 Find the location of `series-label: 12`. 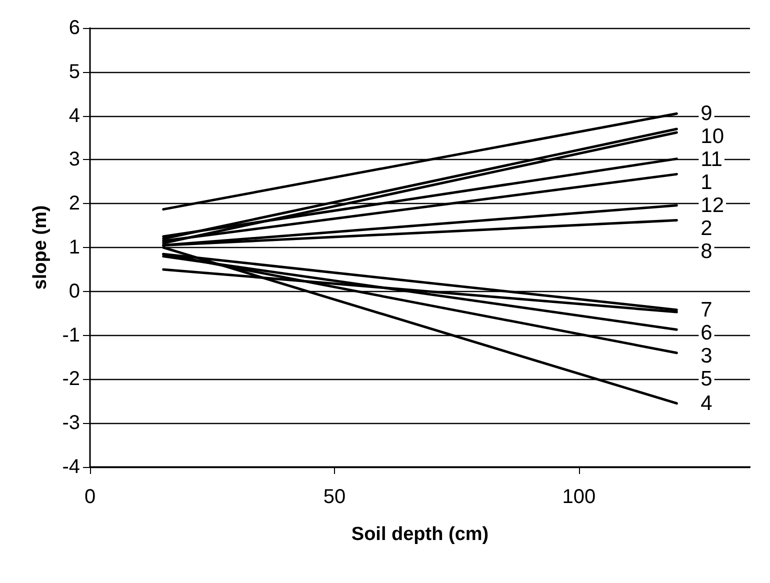

series-label: 12 is located at coordinates (712, 206).